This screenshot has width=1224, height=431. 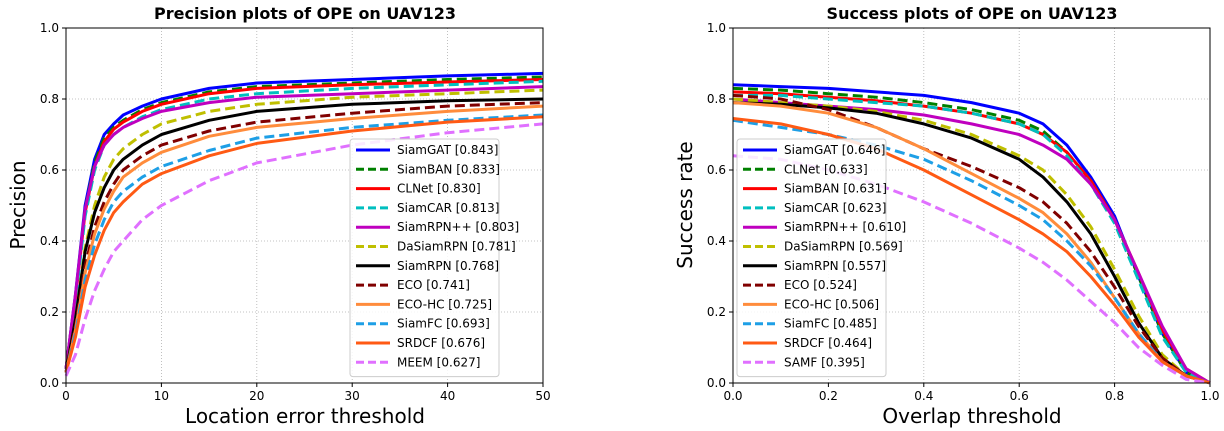 What do you see at coordinates (923, 396) in the screenshot?
I see `x-tick-label: 0.4` at bounding box center [923, 396].